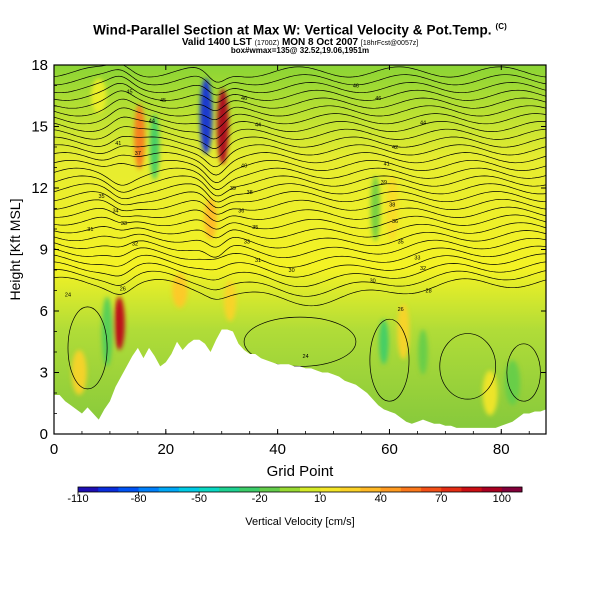 The image size is (600, 600). I want to click on feature-updraft-upper-right, so click(222, 126).